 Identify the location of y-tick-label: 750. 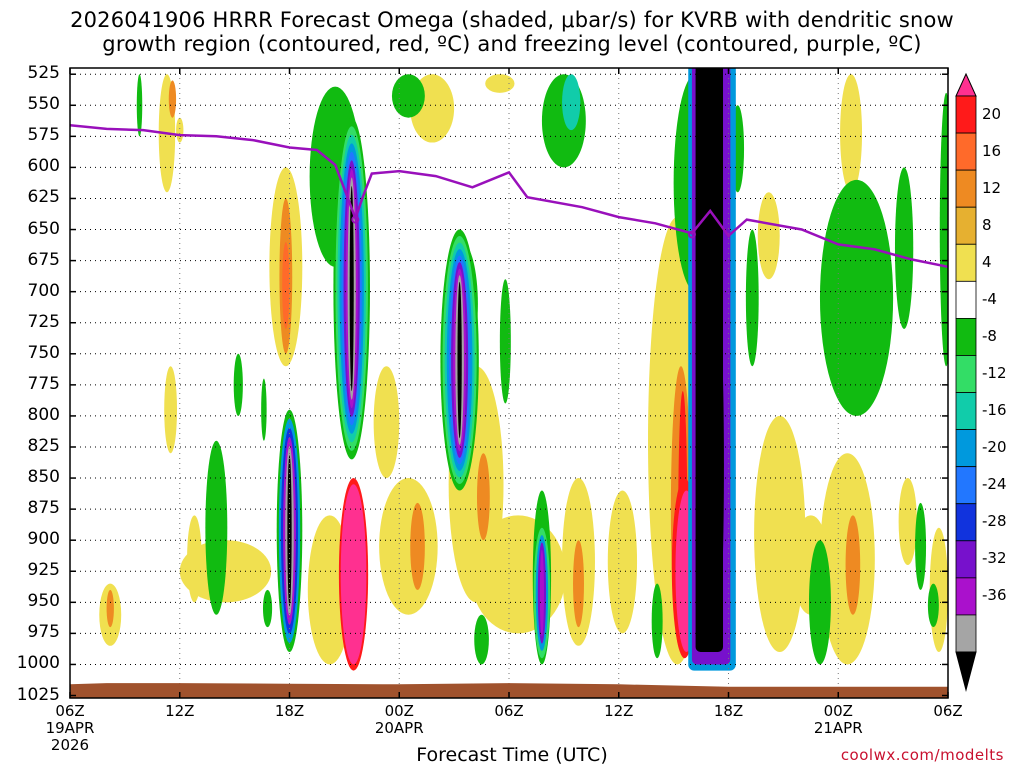
(43, 352).